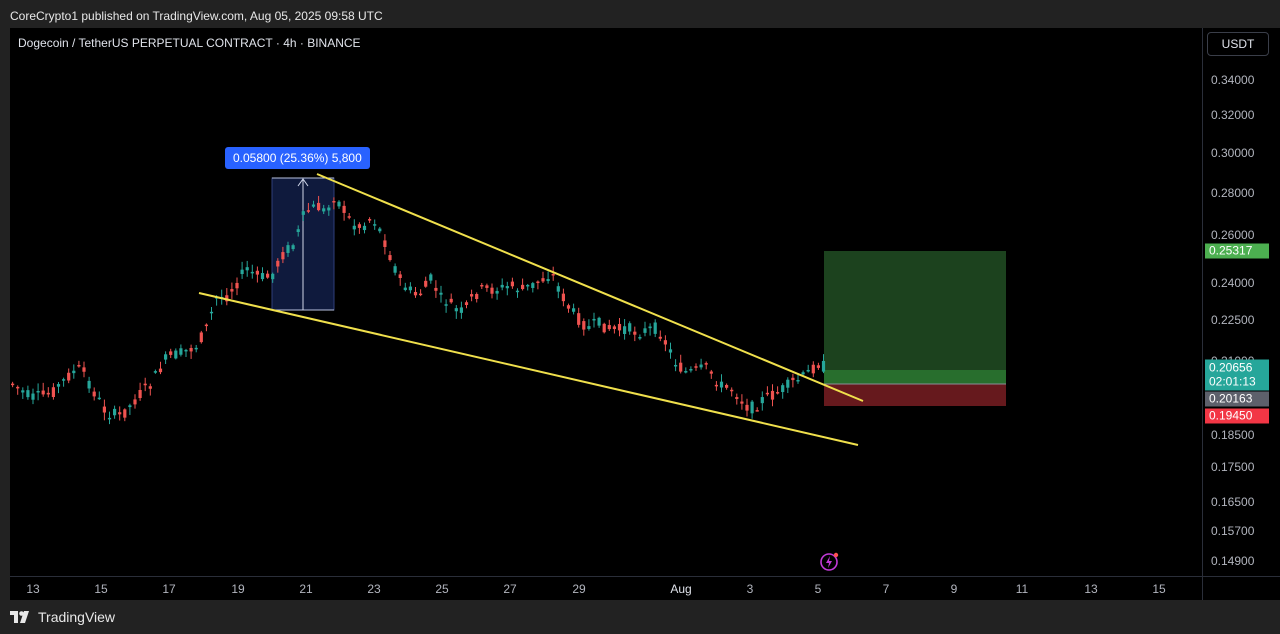 The image size is (1280, 634). Describe the element at coordinates (1237, 416) in the screenshot. I see `stop-price-tag: 0.19450` at that location.